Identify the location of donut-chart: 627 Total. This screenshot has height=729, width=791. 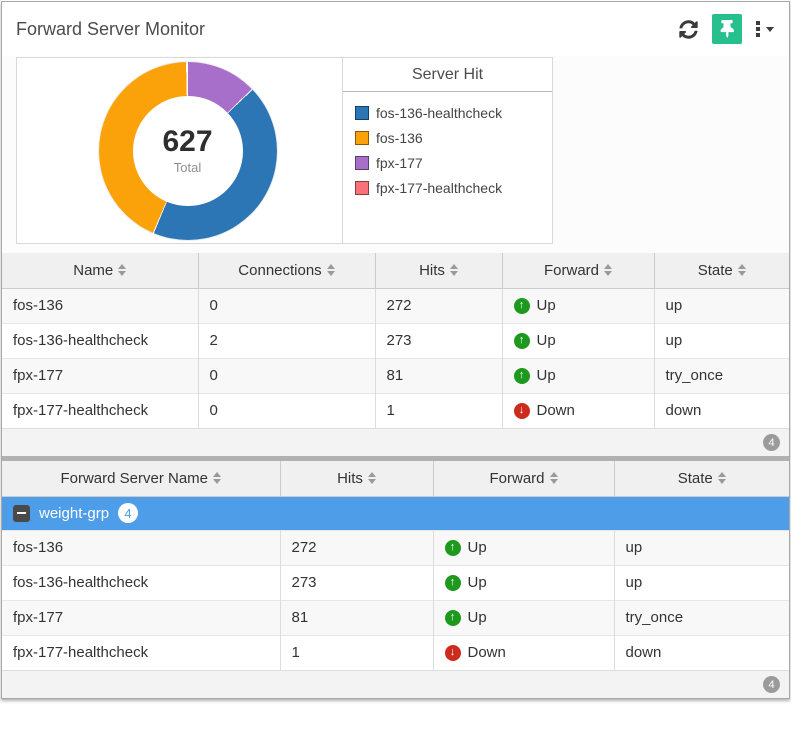
(187, 150).